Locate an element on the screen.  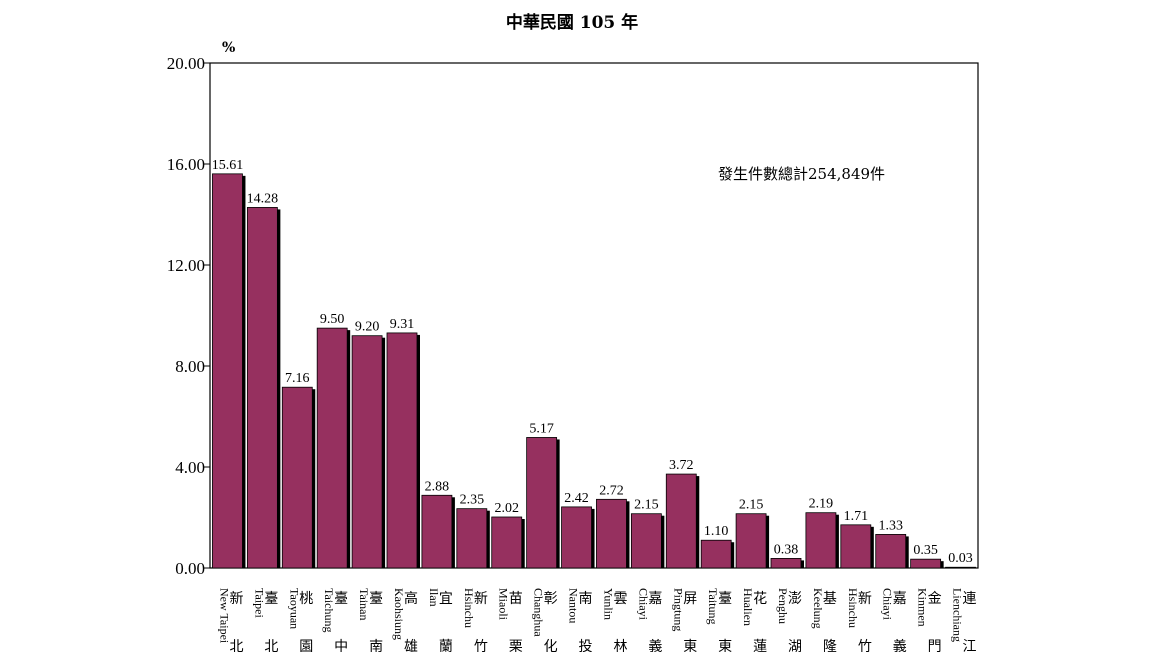
data-label: 0.03 is located at coordinates (960, 558).